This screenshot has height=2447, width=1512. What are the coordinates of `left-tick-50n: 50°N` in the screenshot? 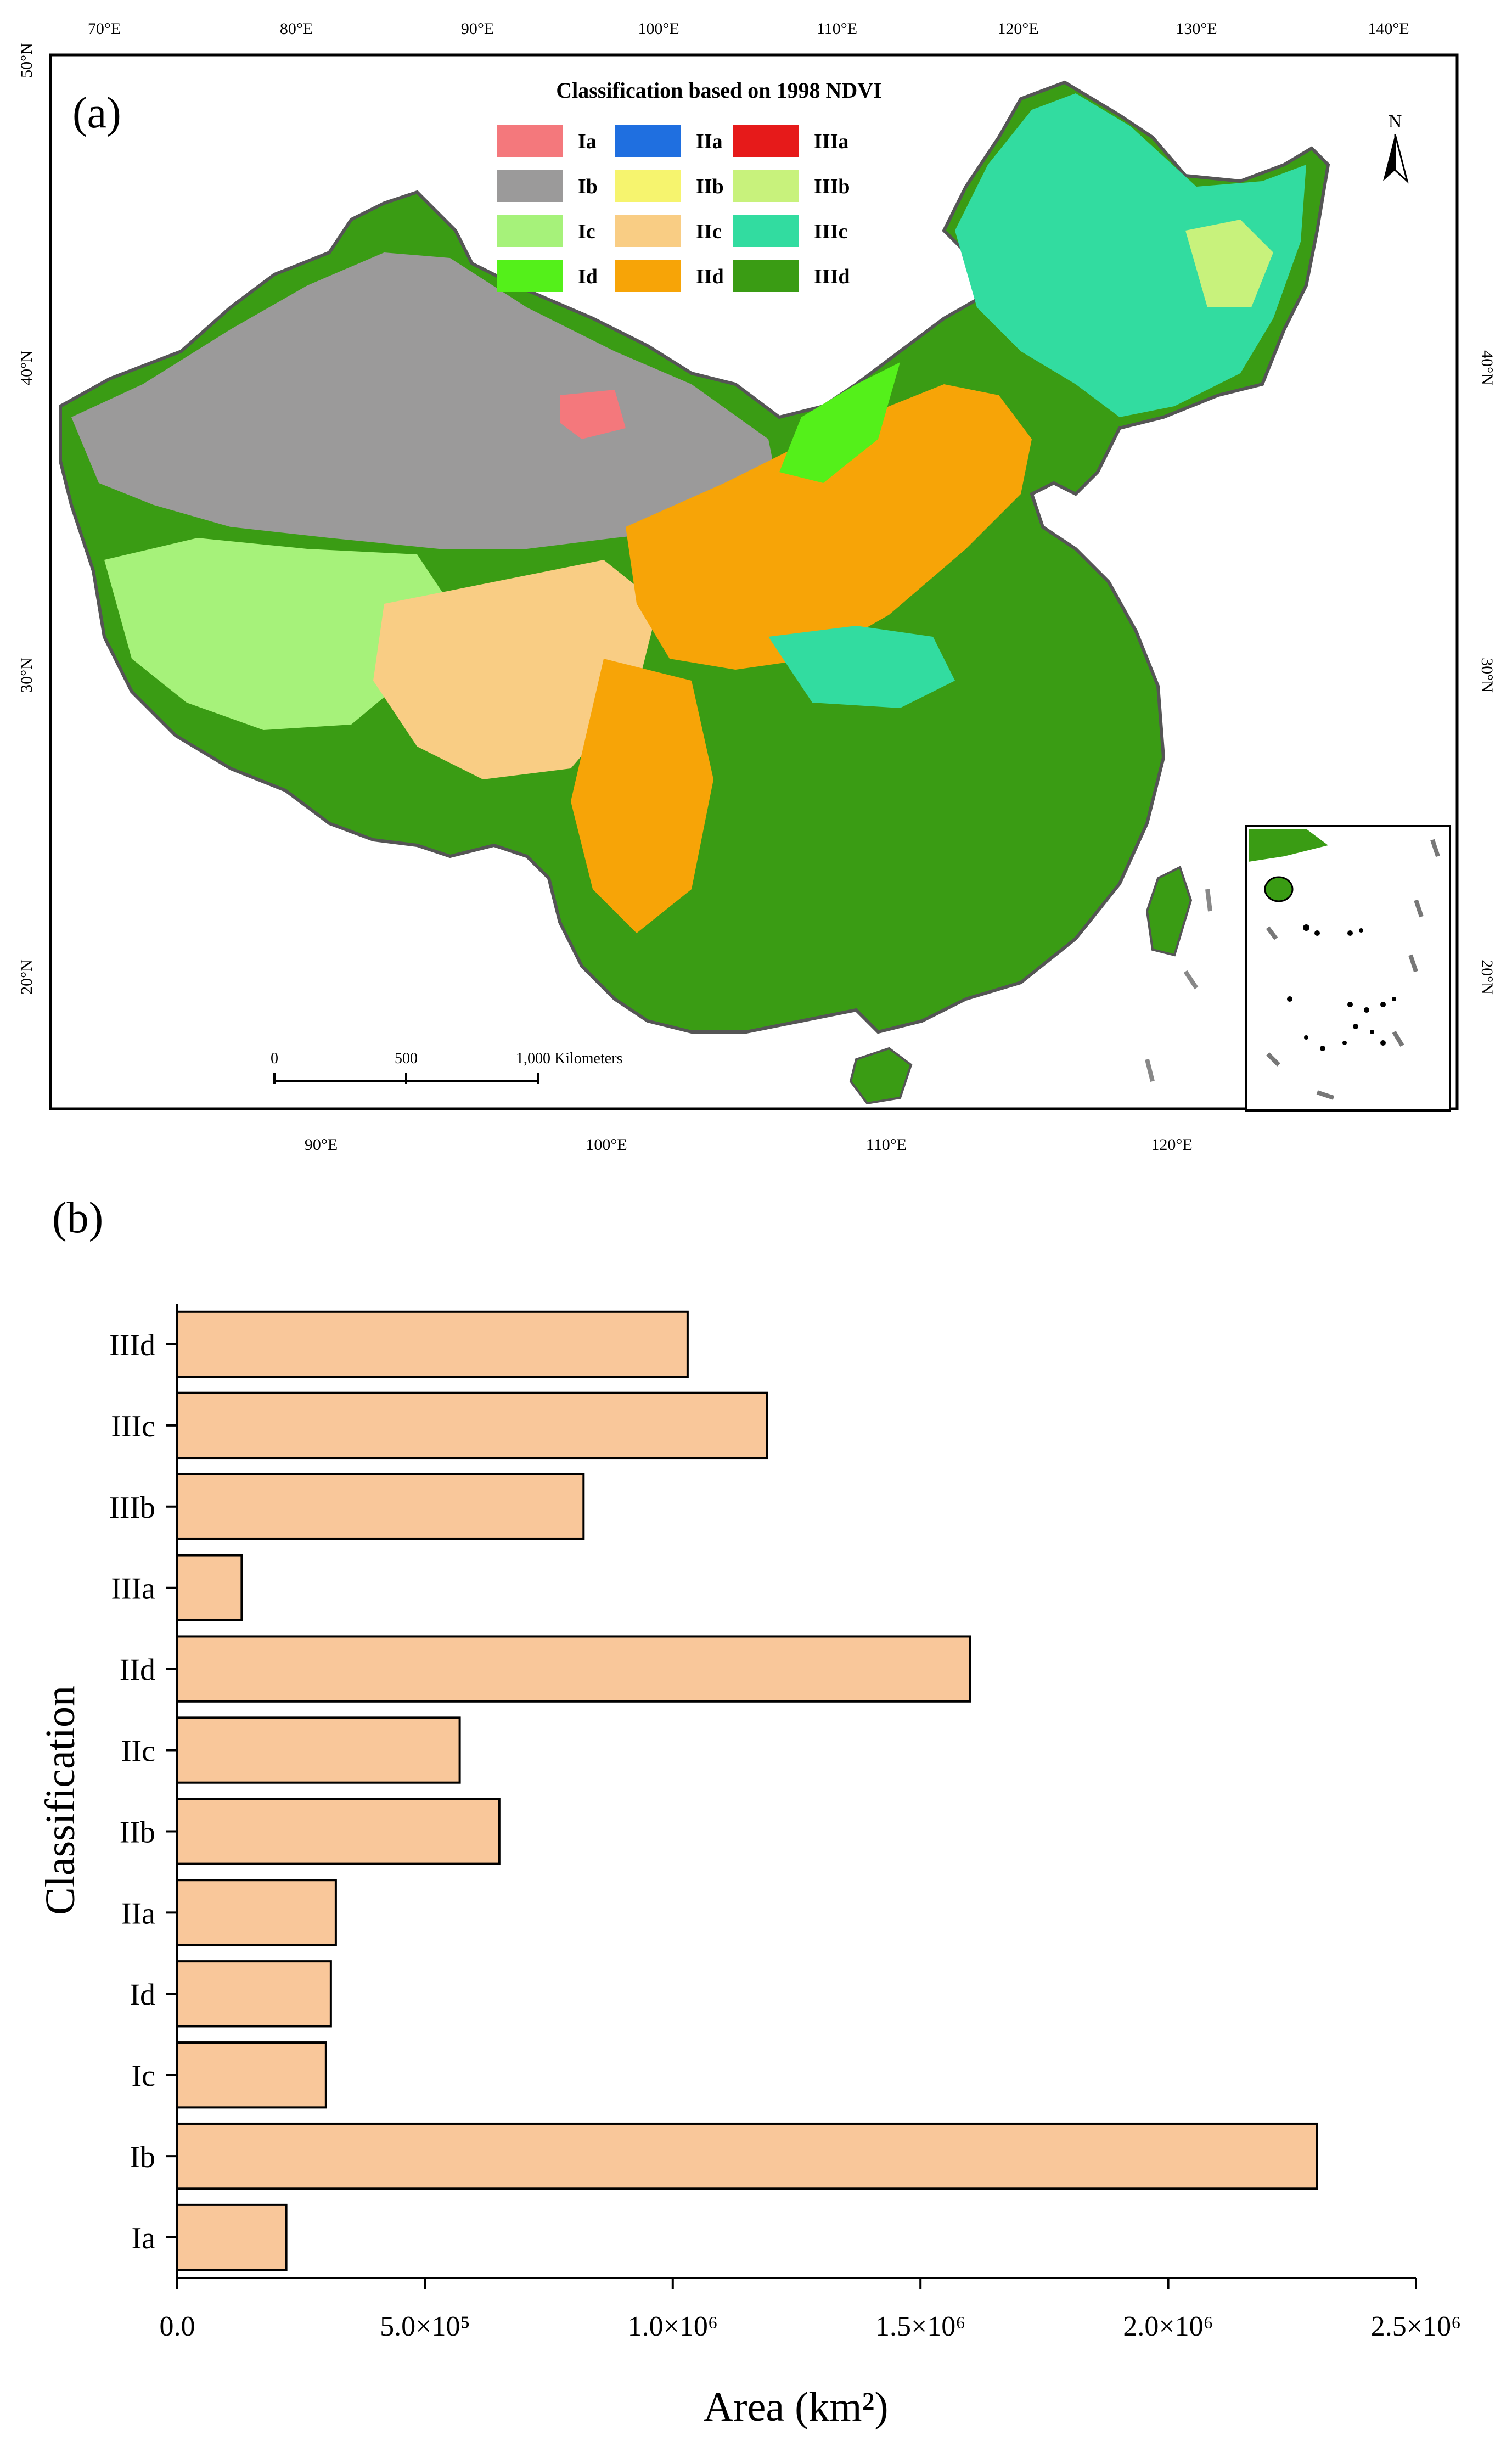 It's located at (27, 61).